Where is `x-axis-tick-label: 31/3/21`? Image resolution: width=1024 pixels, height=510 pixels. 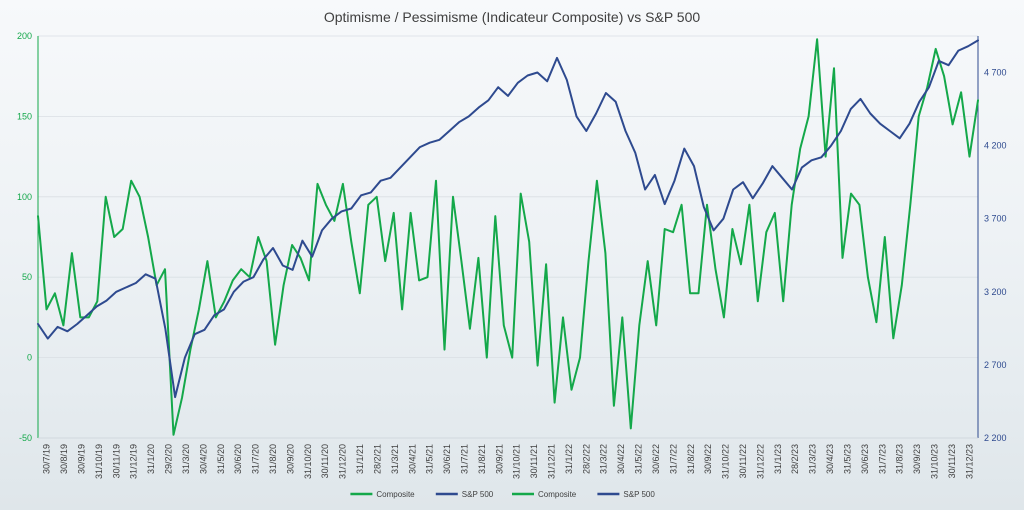 x-axis-tick-label: 31/3/21 is located at coordinates (395, 459).